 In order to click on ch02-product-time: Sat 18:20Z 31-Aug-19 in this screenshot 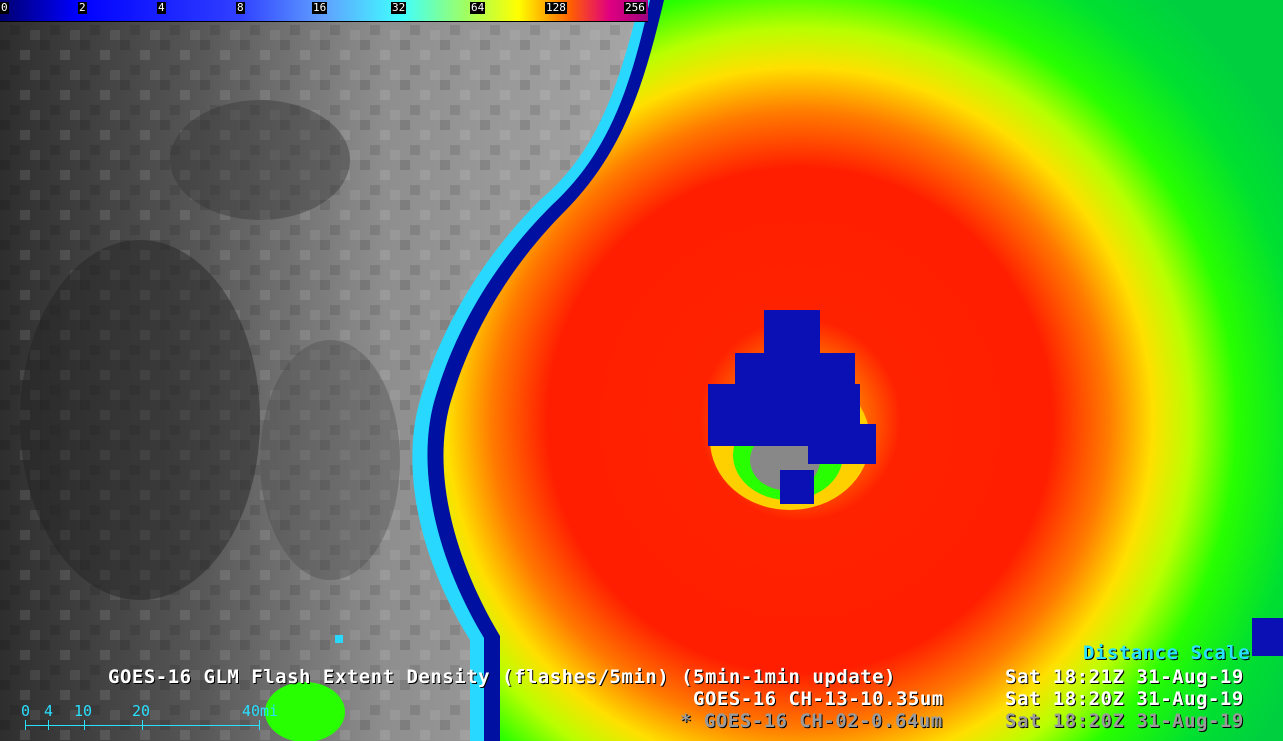, I will do `click(1124, 721)`.